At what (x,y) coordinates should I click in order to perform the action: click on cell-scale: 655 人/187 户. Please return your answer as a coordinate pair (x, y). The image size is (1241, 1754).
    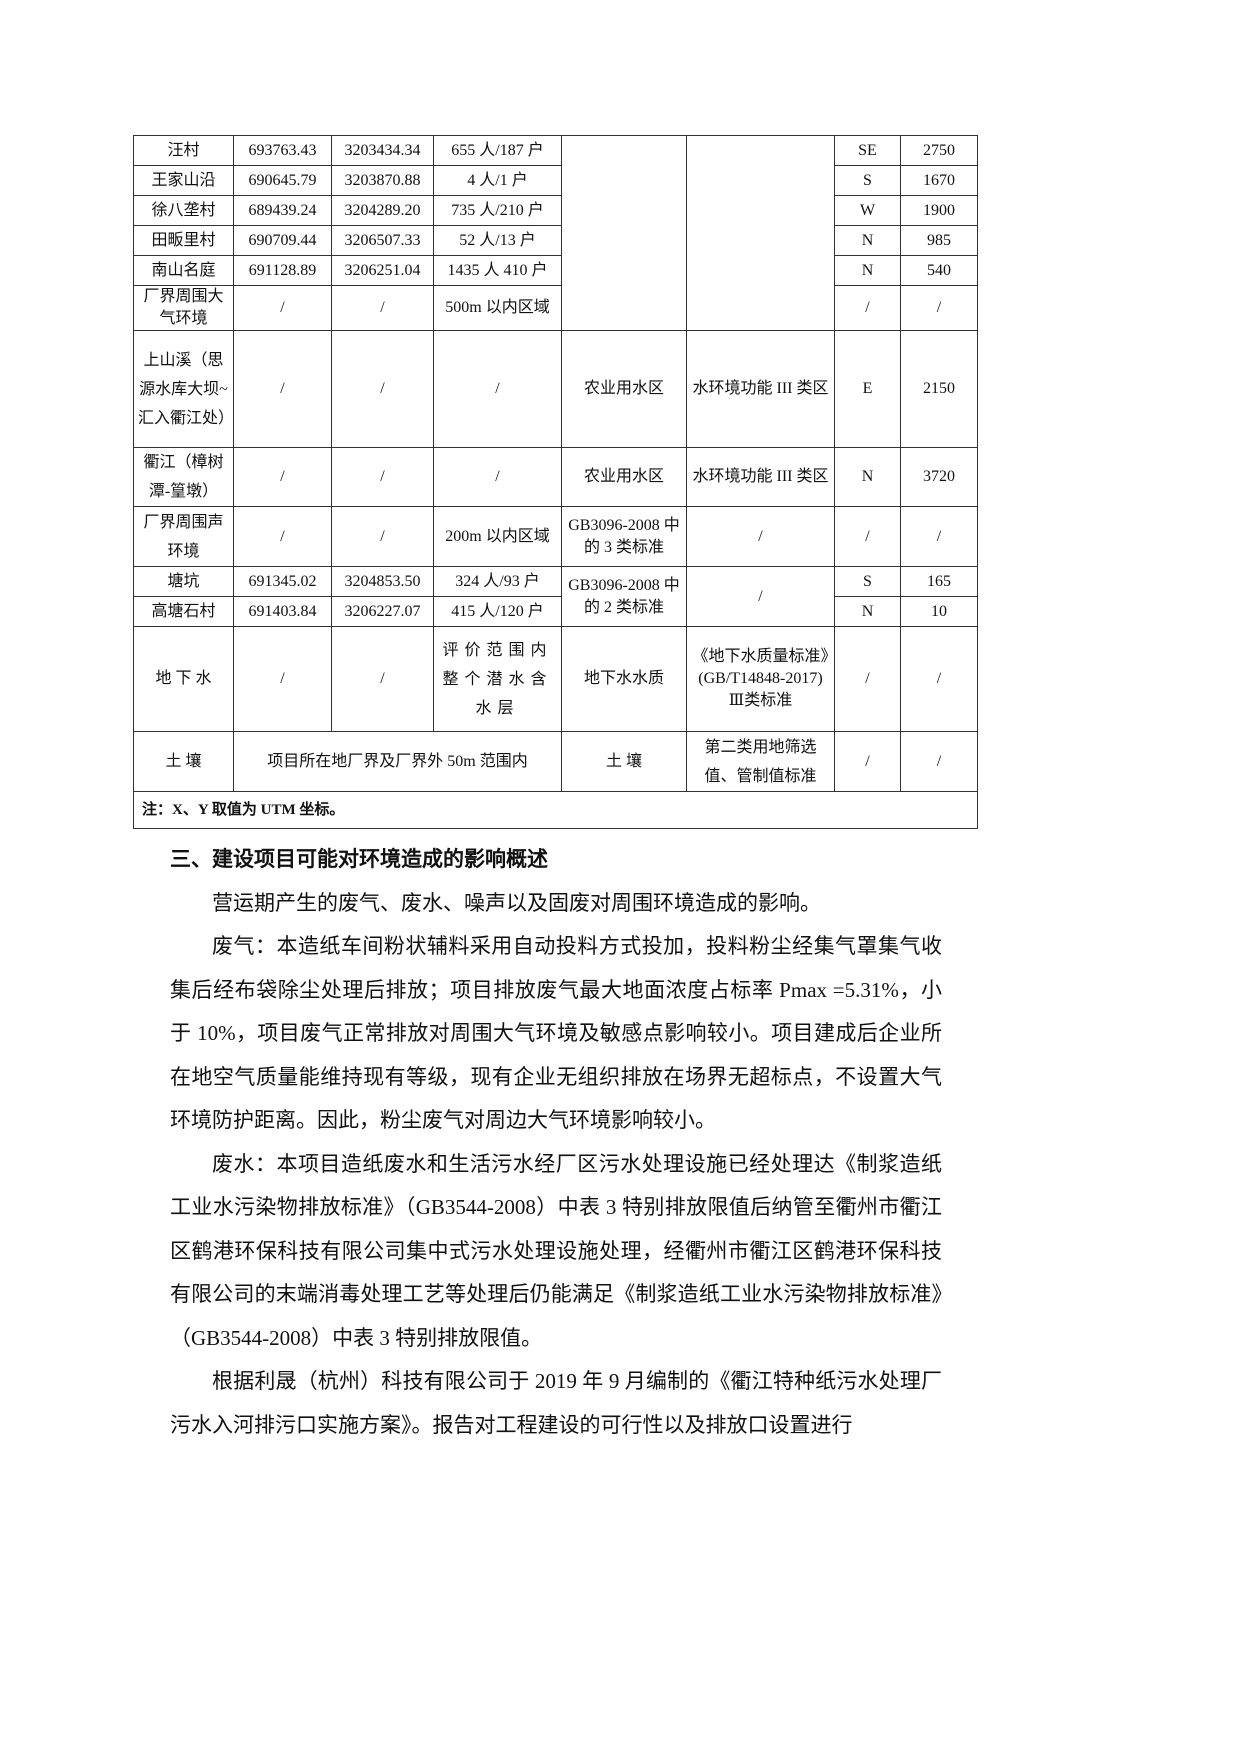
    Looking at the image, I should click on (497, 150).